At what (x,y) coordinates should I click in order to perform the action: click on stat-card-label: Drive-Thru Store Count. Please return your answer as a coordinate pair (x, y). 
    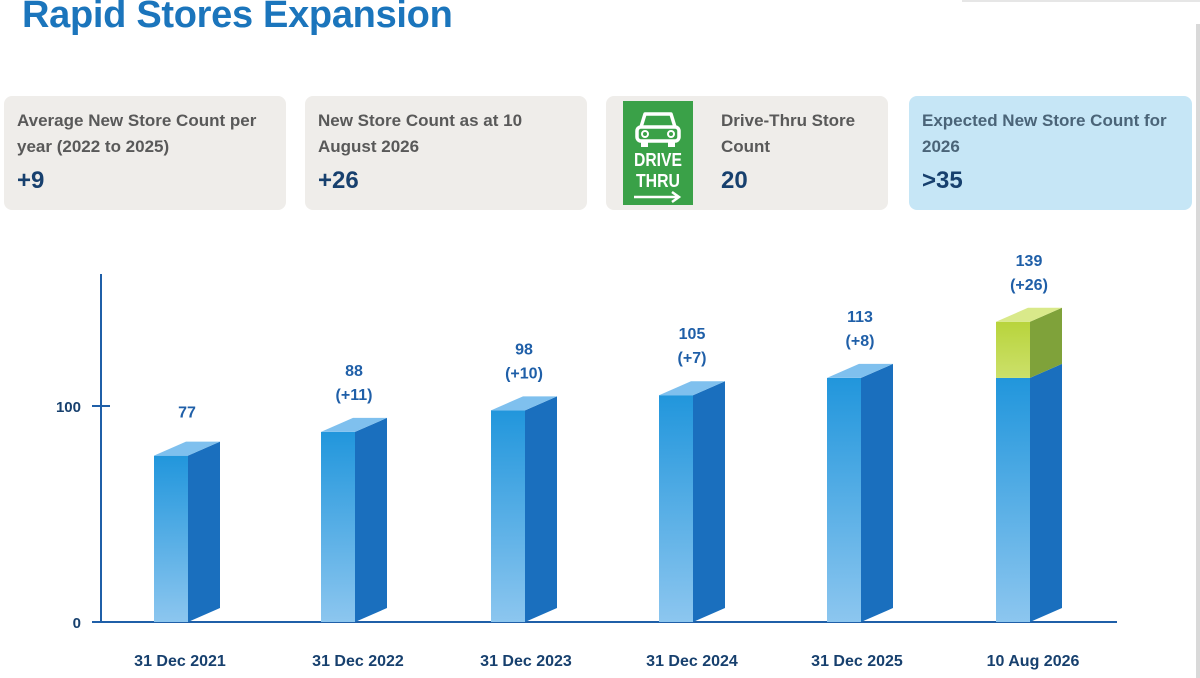
    Looking at the image, I should click on (788, 133).